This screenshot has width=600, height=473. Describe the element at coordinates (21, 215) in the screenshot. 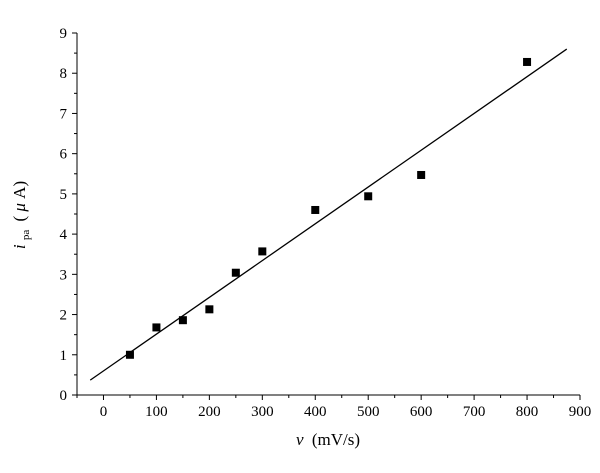

I see `y-axis-label: i pa ( μ A)` at that location.